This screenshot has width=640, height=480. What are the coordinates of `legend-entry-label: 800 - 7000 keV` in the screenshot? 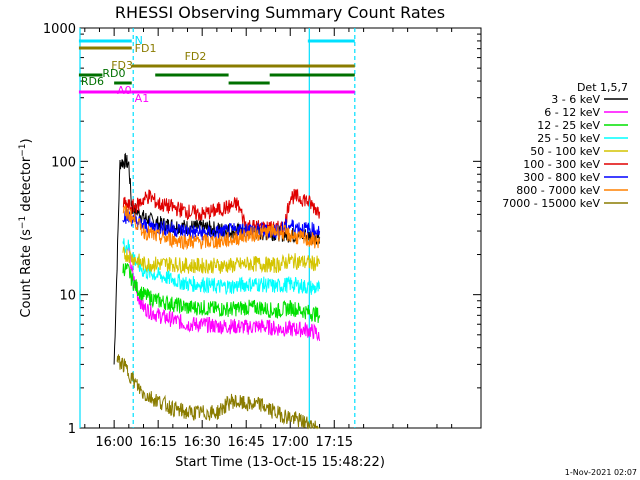 It's located at (558, 190).